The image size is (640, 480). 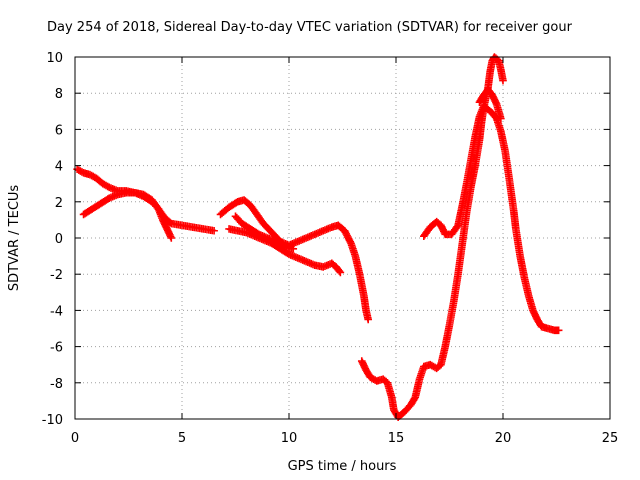 What do you see at coordinates (75, 438) in the screenshot?
I see `x-tick-label: 0` at bounding box center [75, 438].